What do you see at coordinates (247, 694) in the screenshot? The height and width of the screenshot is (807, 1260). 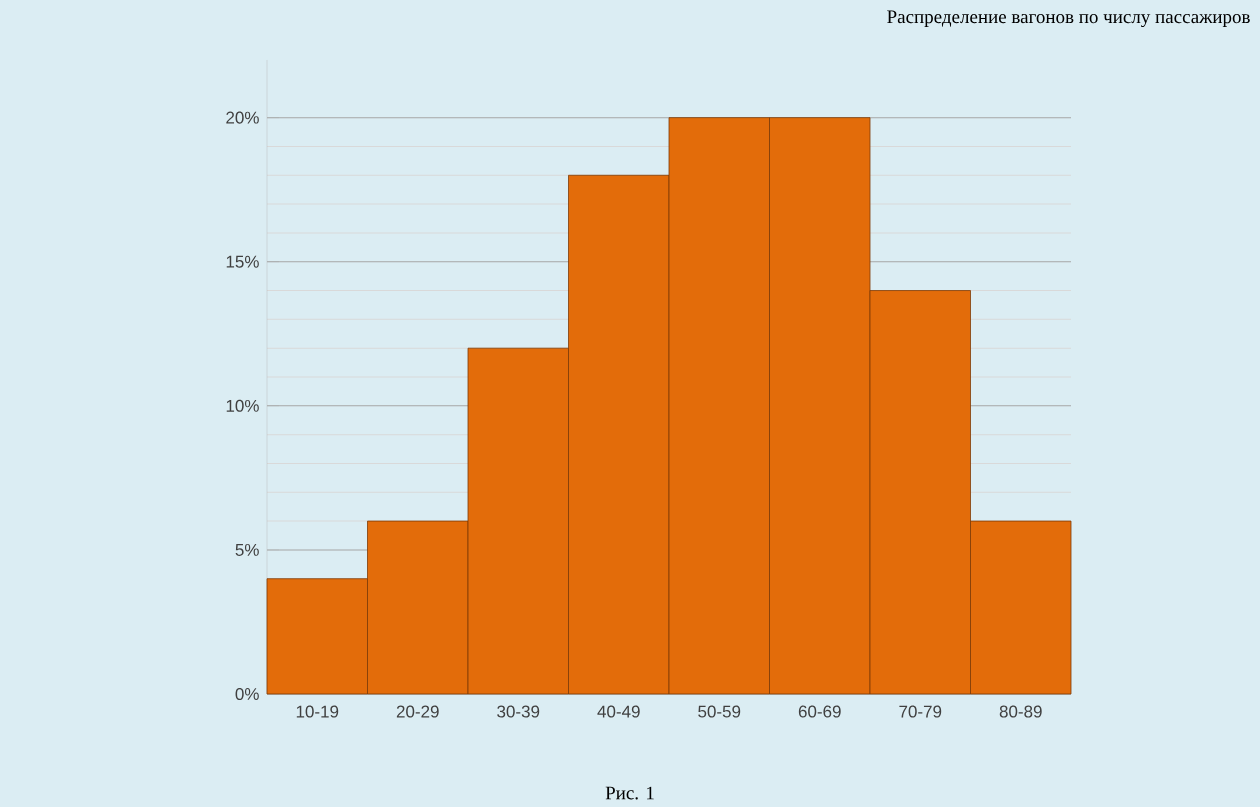 I see `y-tick-label: 0%` at bounding box center [247, 694].